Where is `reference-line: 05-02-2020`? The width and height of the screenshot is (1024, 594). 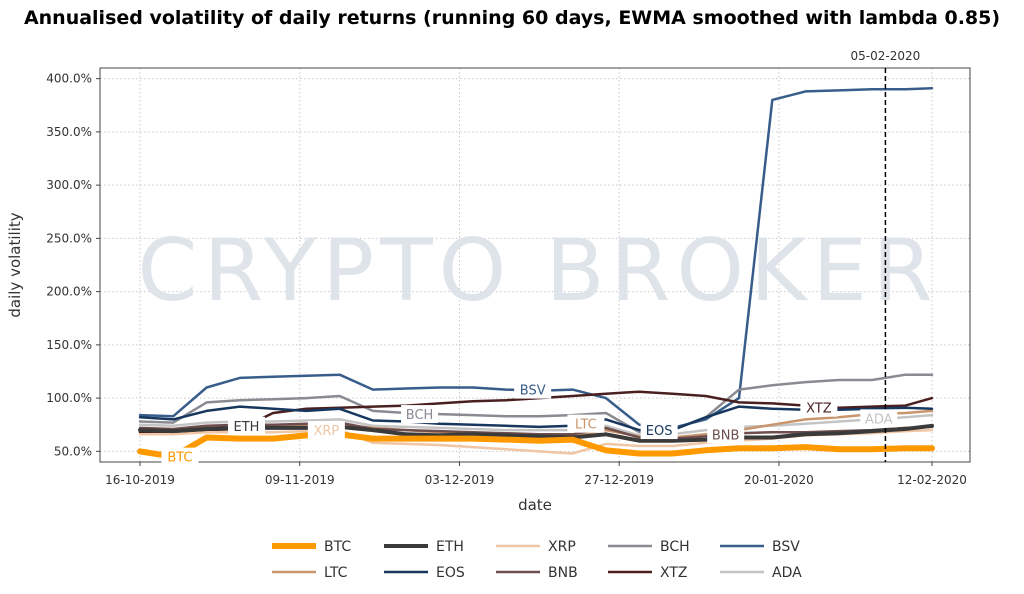 reference-line: 05-02-2020 is located at coordinates (886, 255).